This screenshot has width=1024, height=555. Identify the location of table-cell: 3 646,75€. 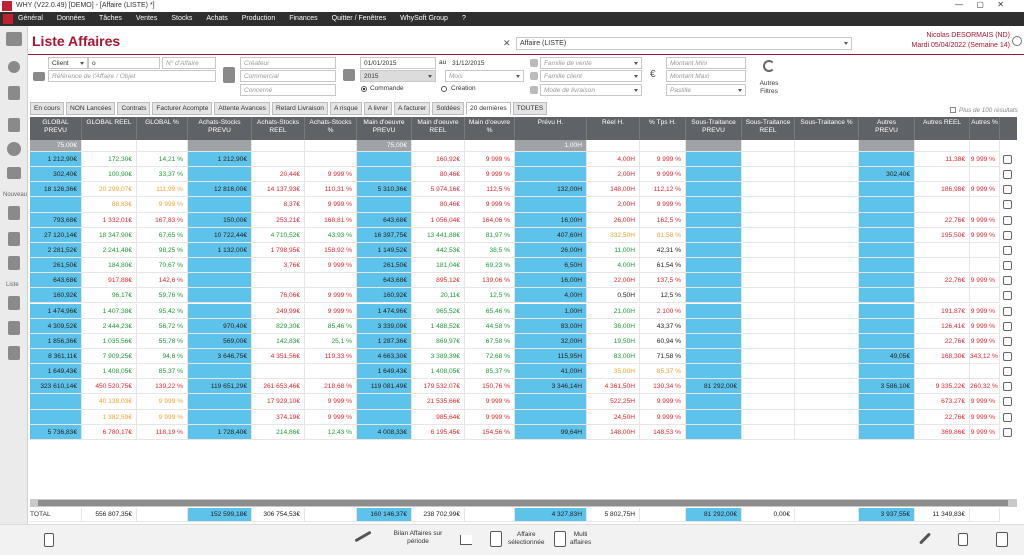
(220, 356).